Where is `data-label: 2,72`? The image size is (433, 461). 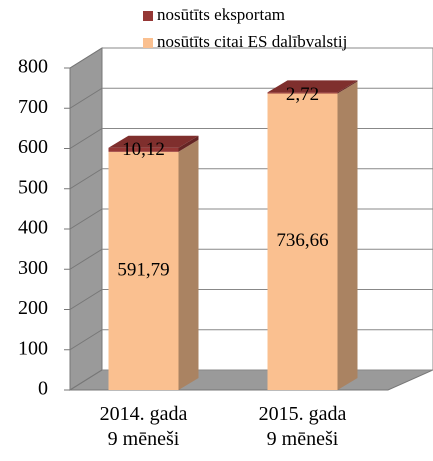 data-label: 2,72 is located at coordinates (302, 94).